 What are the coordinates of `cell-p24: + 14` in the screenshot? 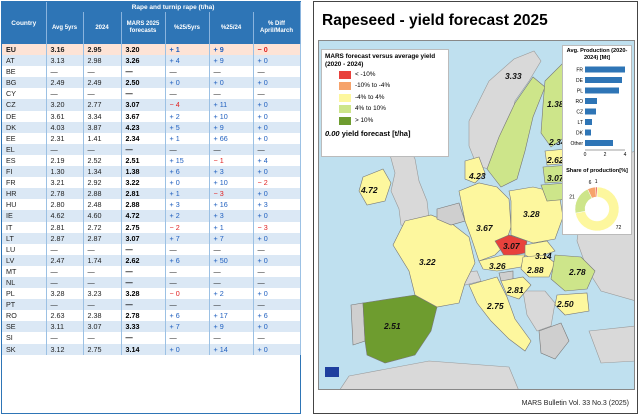 It's located at (231, 349).